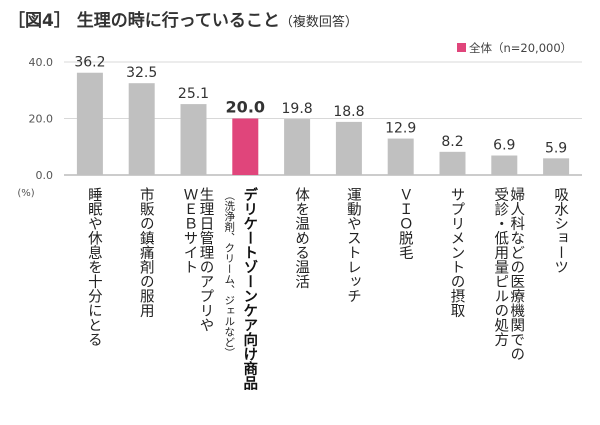 The height and width of the screenshot is (425, 600). What do you see at coordinates (245, 107) in the screenshot?
I see `value-label-3: 20.0` at bounding box center [245, 107].